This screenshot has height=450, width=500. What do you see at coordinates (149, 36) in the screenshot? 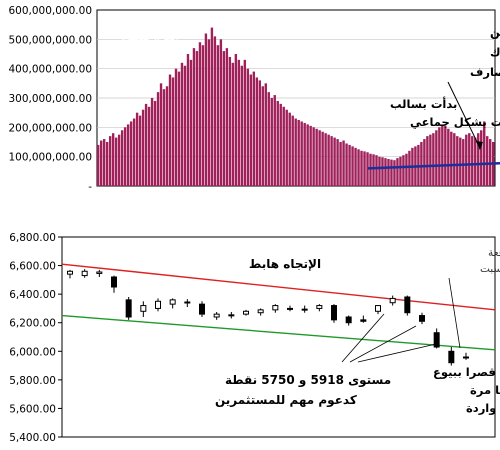
I see `volume-annotation-weak-momentum: العزم ضعيف` at bounding box center [149, 36].